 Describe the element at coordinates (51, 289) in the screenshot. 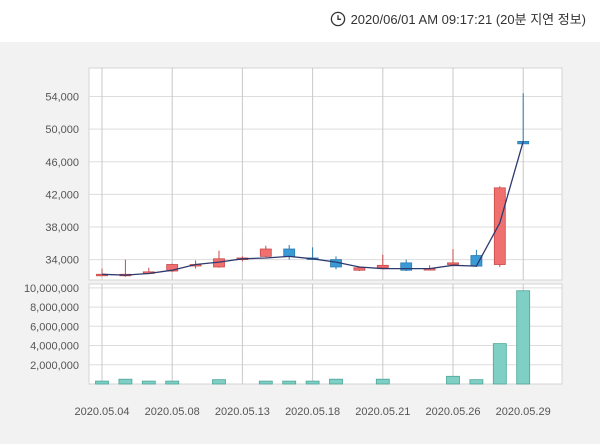

I see `volume-tick-label: 10,000,000` at that location.